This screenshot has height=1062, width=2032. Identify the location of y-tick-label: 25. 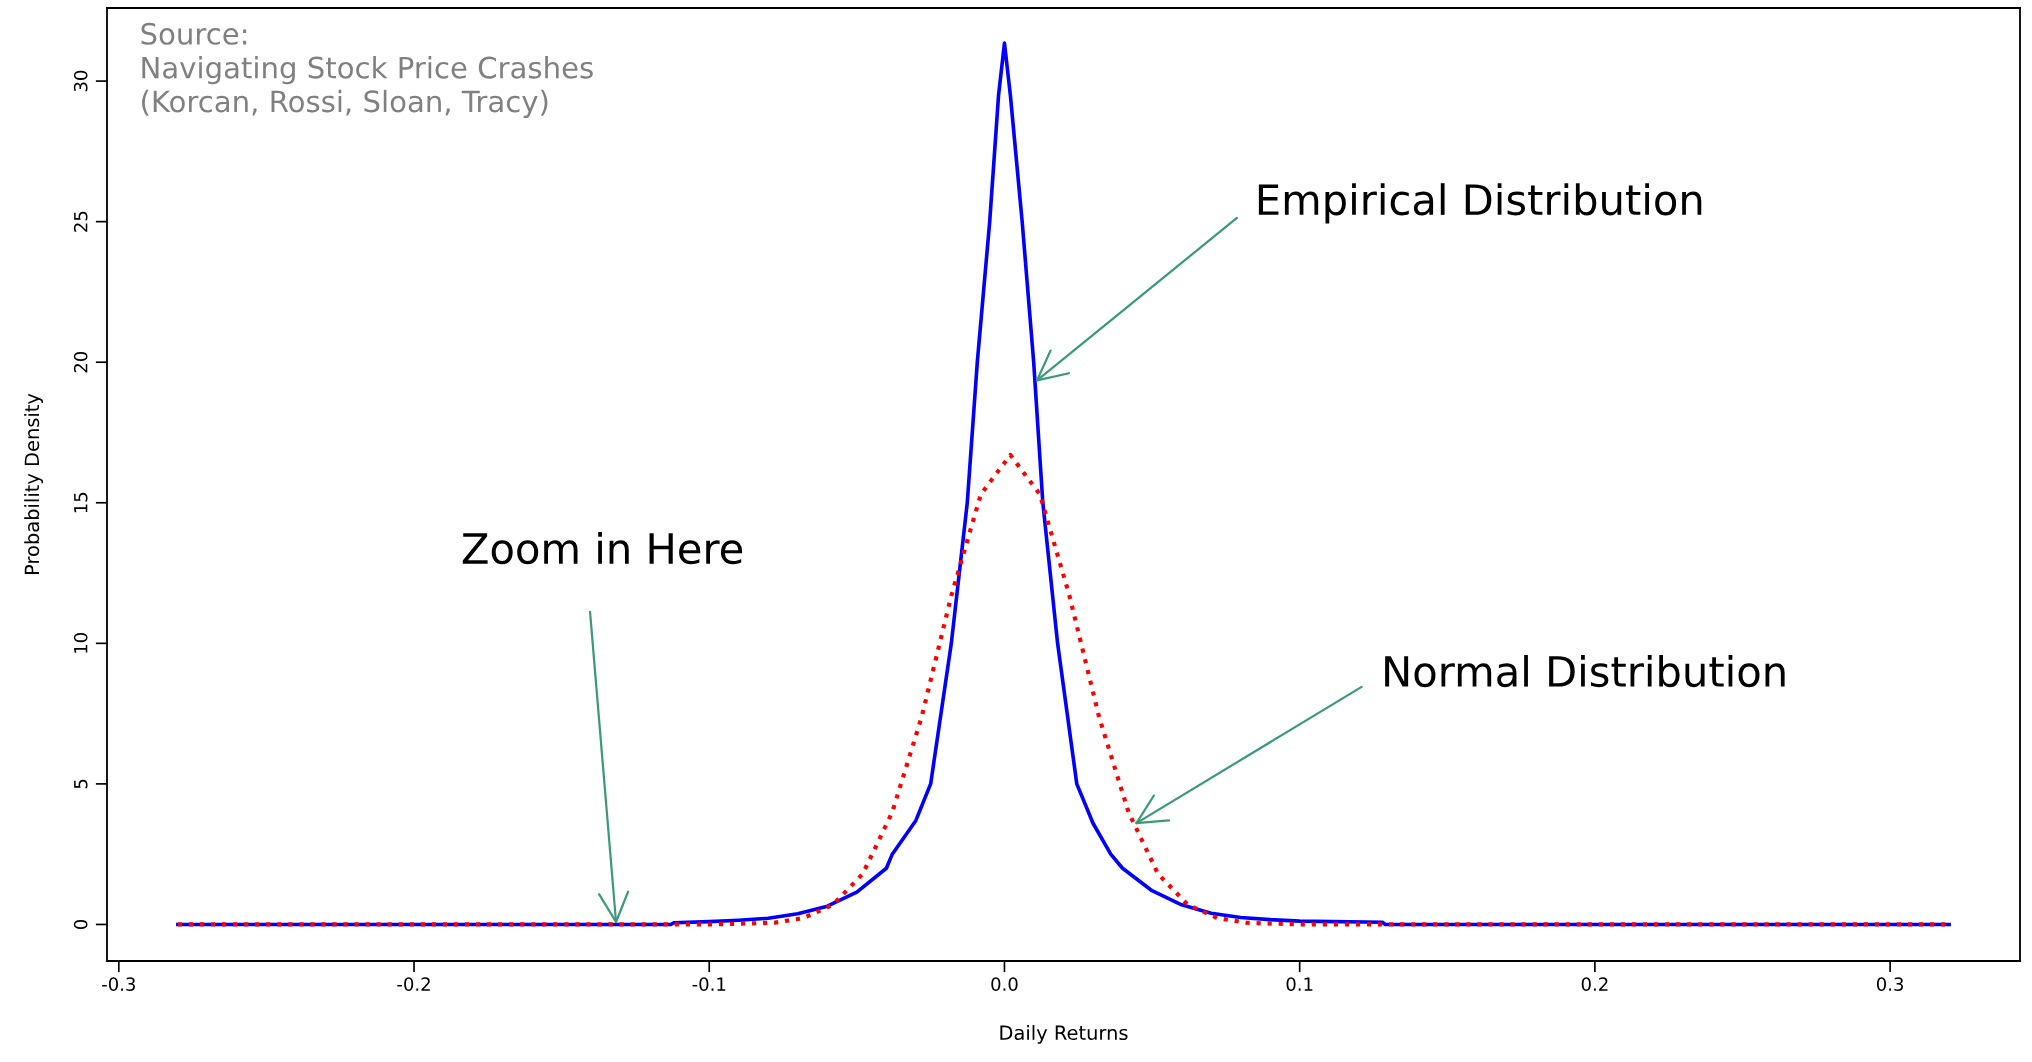
(80, 221).